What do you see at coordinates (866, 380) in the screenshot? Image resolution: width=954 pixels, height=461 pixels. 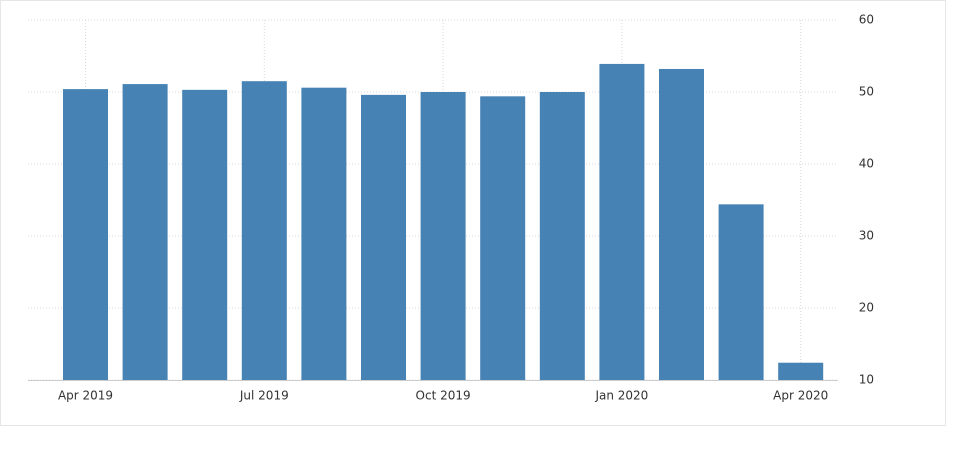 I see `y-tick-label: 10` at bounding box center [866, 380].